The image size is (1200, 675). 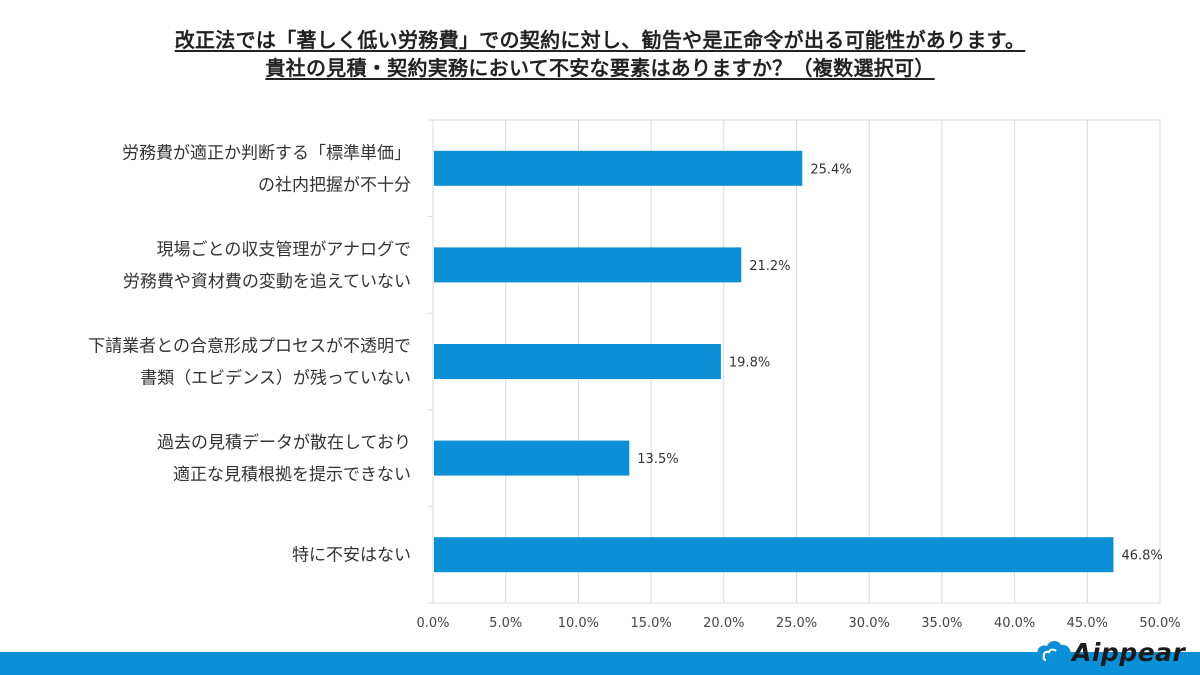 What do you see at coordinates (941, 623) in the screenshot?
I see `x-tick-label: 35.0%` at bounding box center [941, 623].